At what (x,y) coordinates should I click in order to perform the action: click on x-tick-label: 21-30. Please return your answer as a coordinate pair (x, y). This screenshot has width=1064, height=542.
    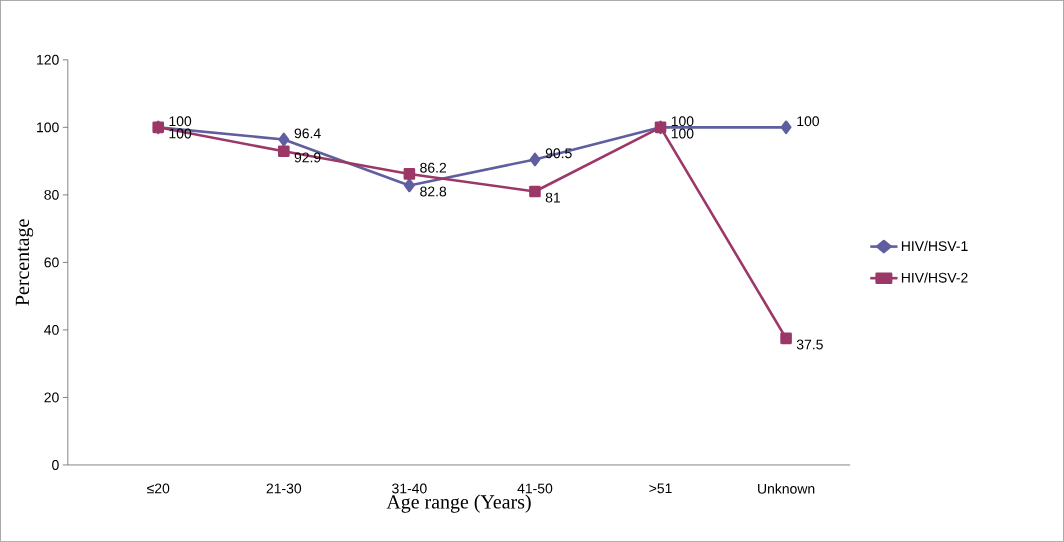
    Looking at the image, I should click on (284, 488).